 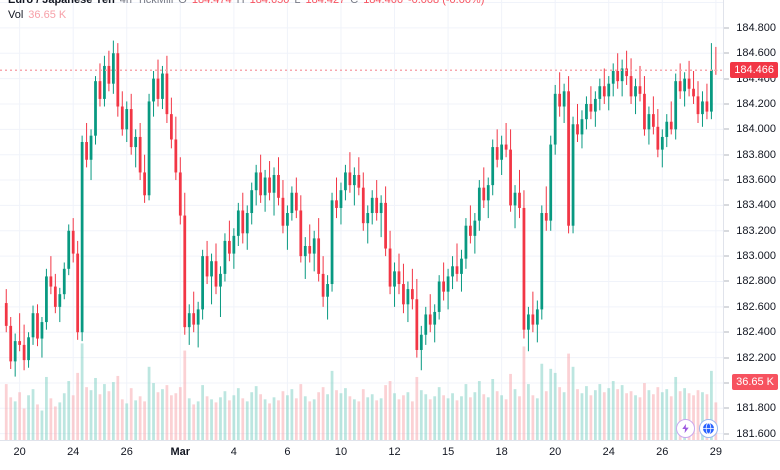 I want to click on last-price-badge: 184.466, so click(x=754, y=70).